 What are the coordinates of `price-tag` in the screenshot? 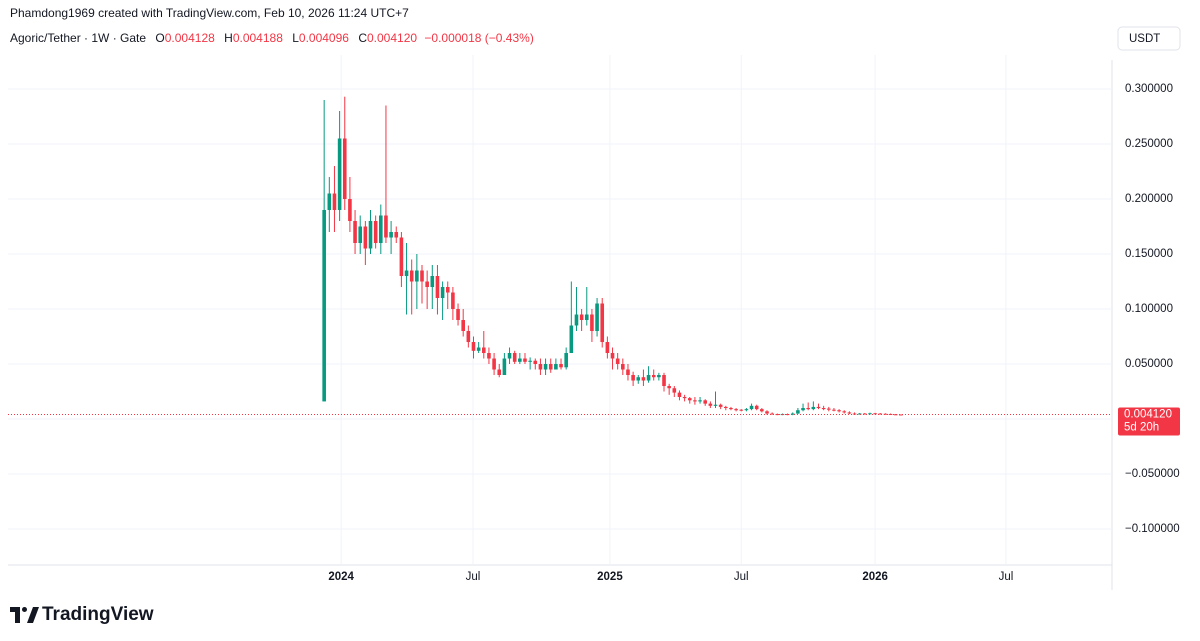 It's located at (1149, 421).